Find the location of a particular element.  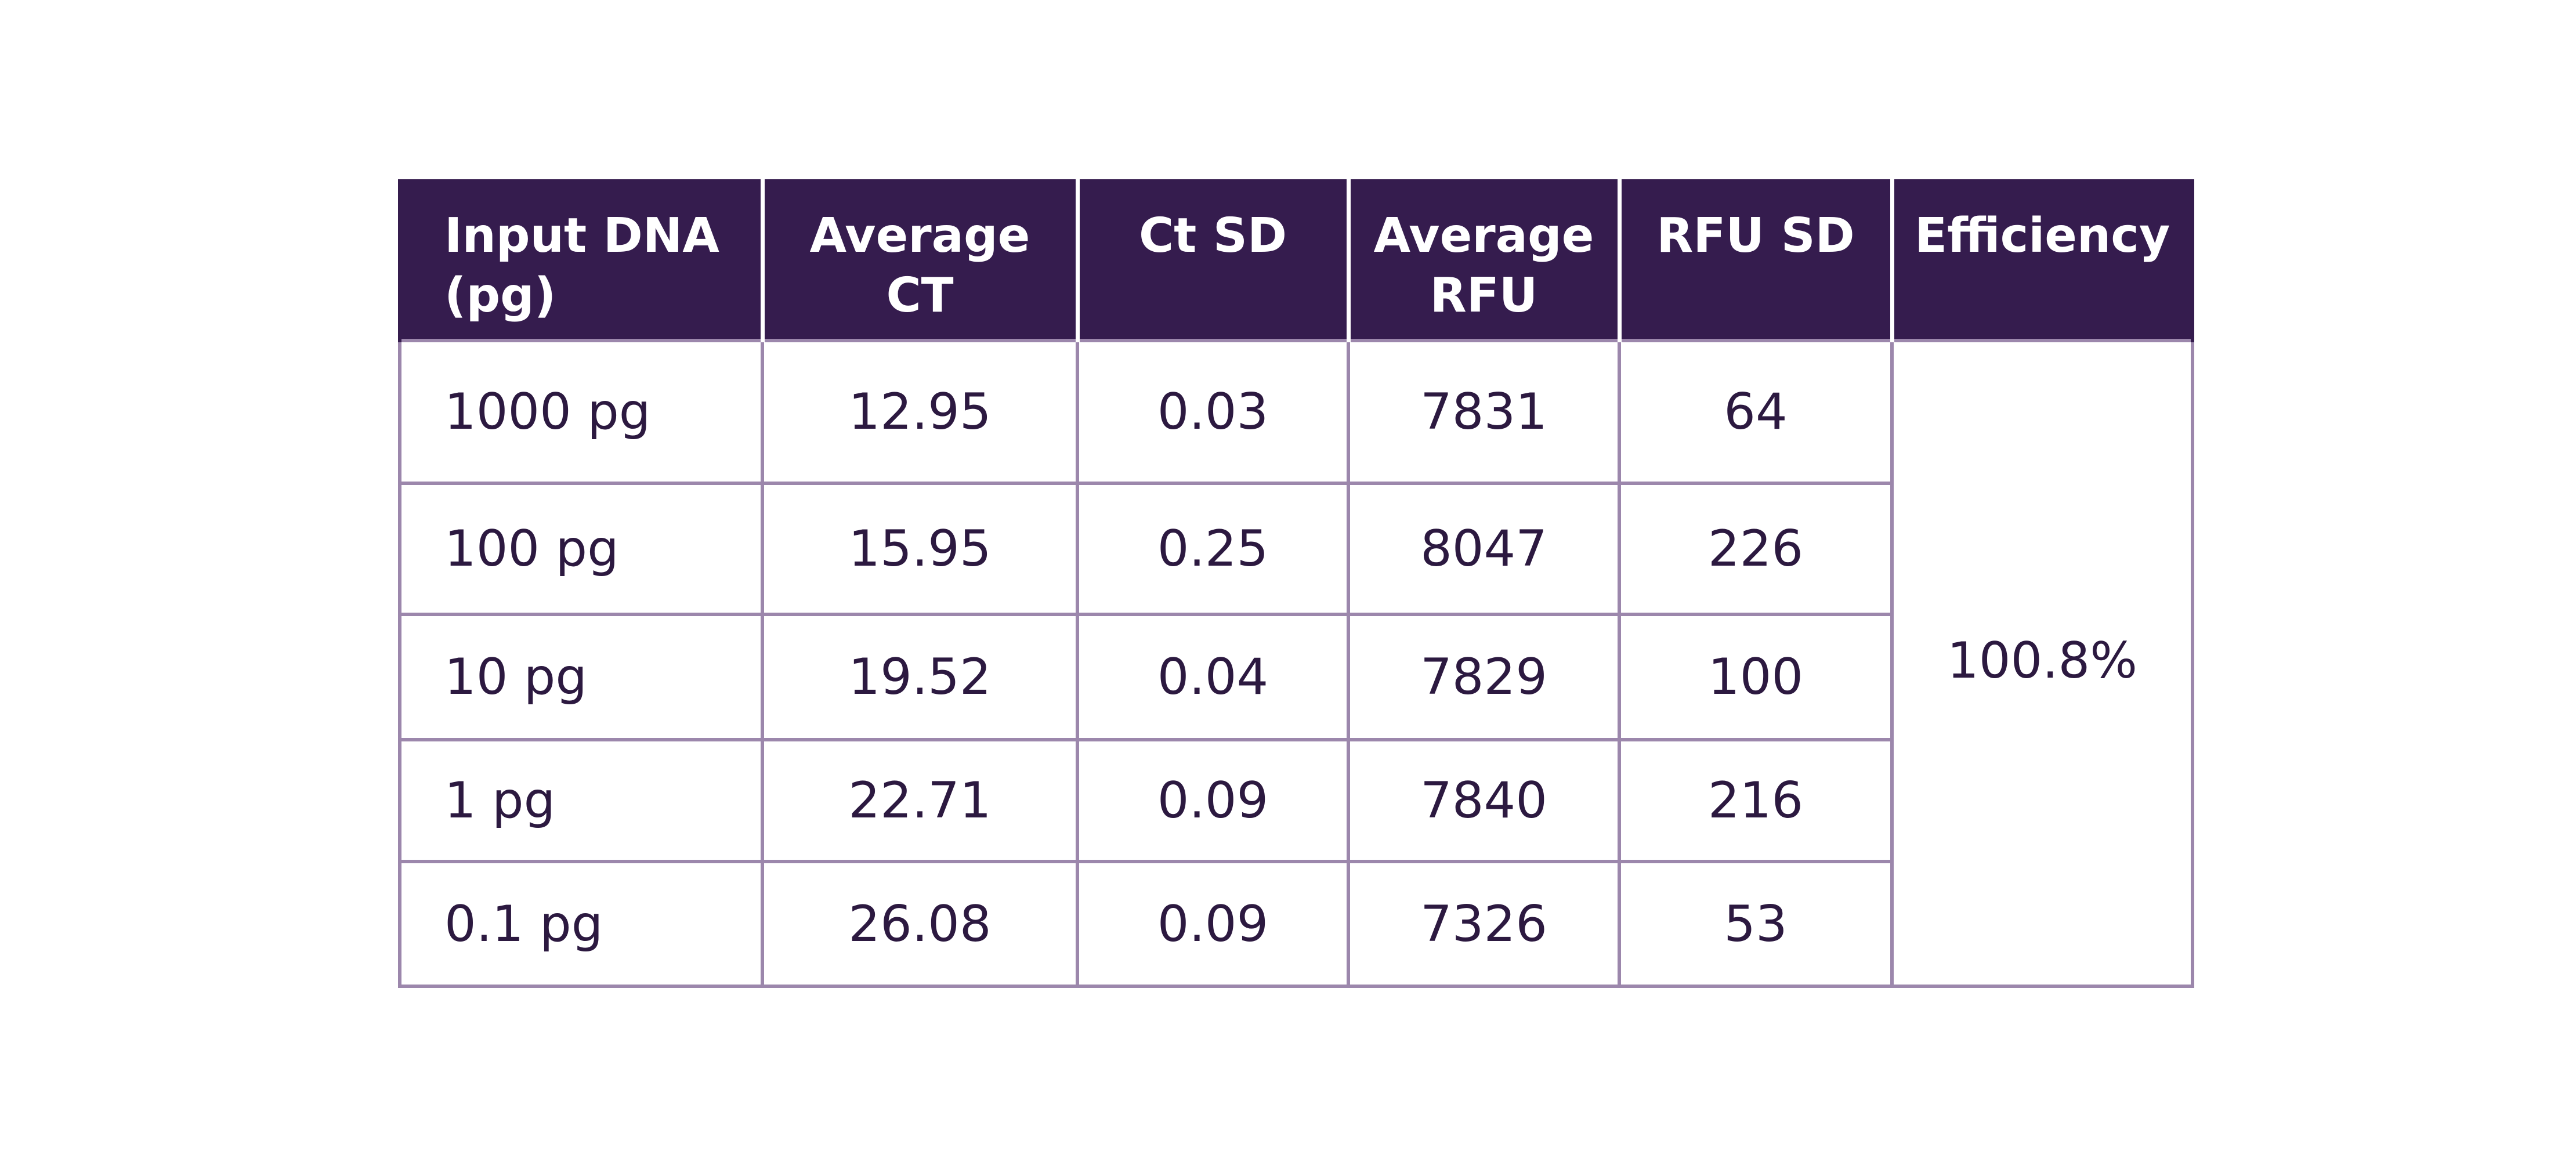

cell-input-dna: 0.1 pg is located at coordinates (581, 924).